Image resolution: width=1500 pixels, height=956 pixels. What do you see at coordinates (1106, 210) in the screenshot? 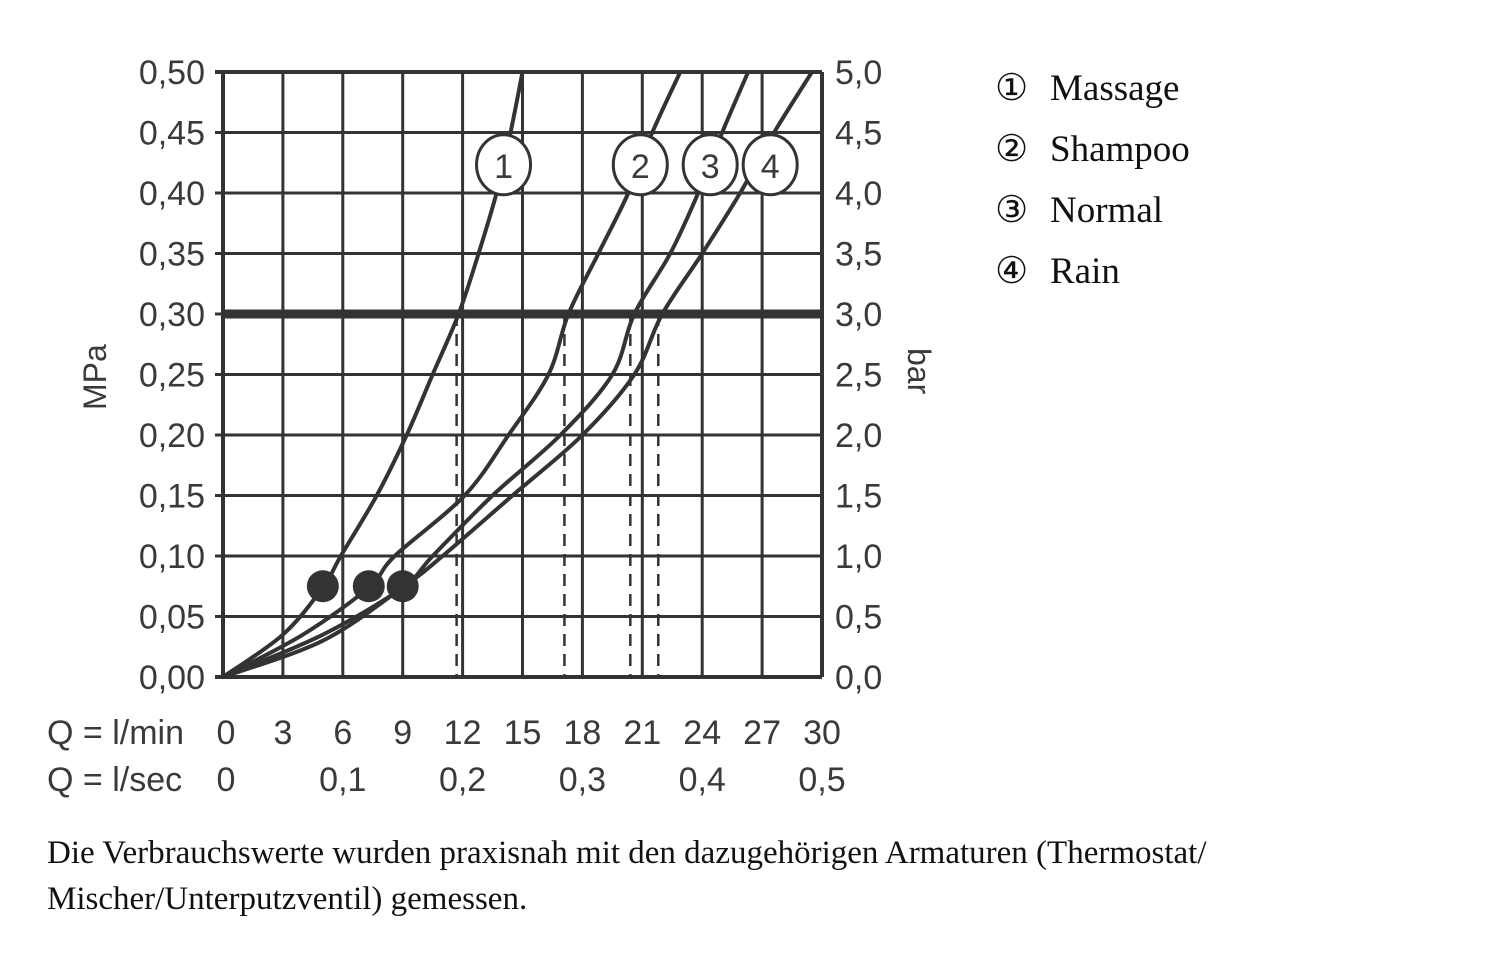
I see `legend-label-normal: Normal` at bounding box center [1106, 210].